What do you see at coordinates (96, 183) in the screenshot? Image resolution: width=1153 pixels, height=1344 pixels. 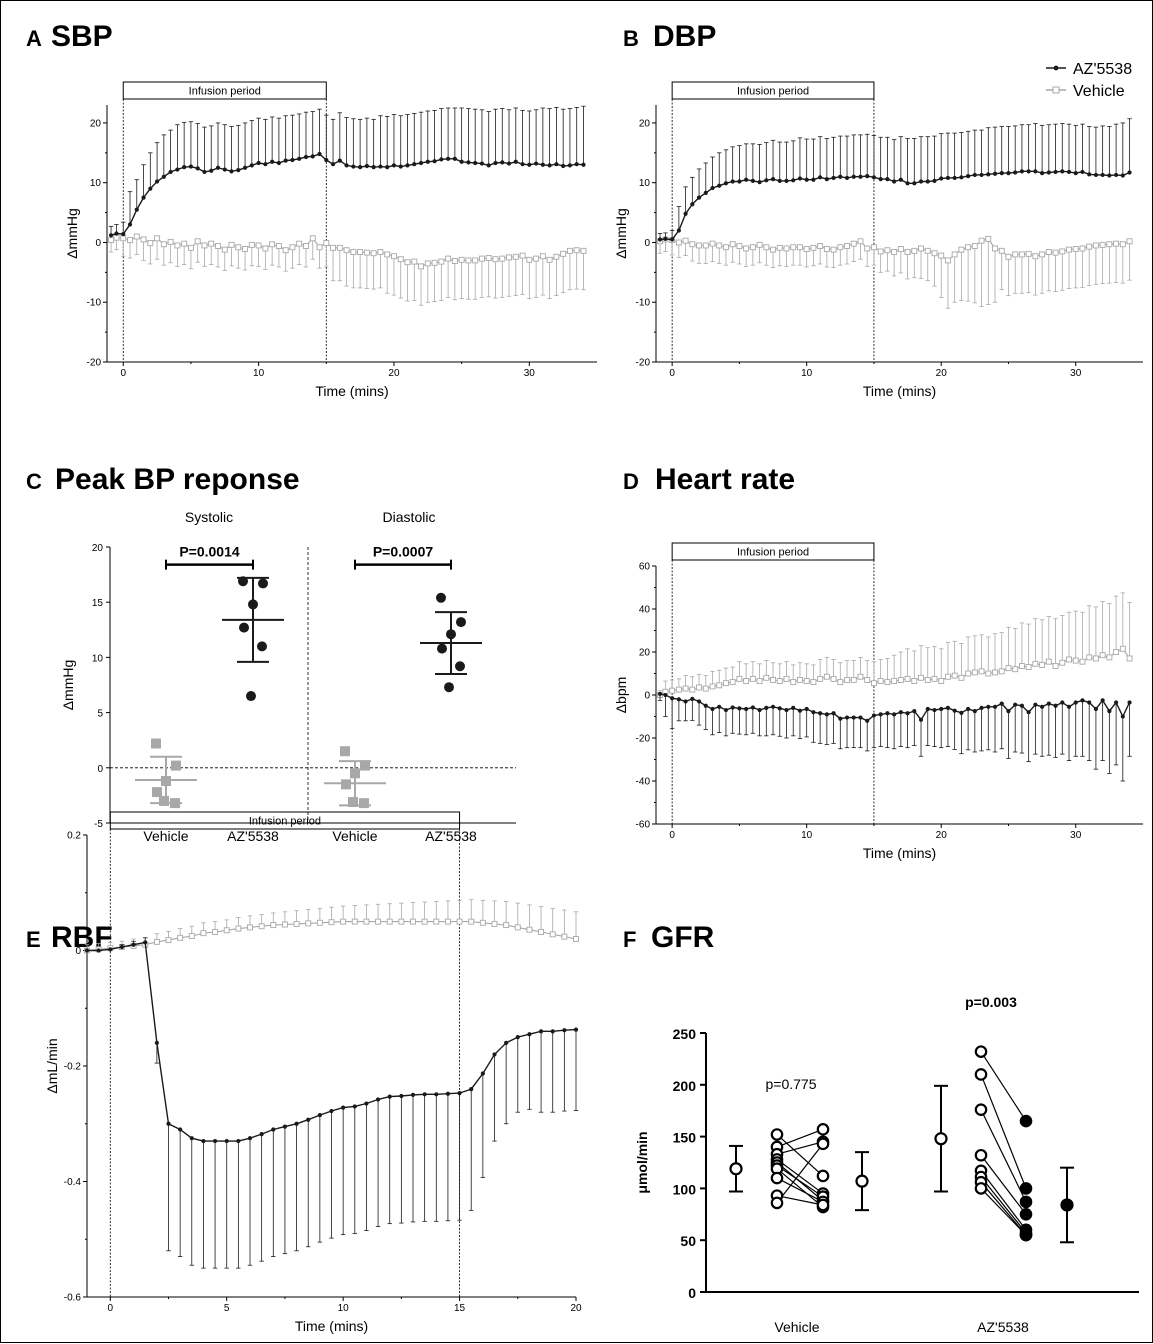 I see `y-tick-label: 10` at bounding box center [96, 183].